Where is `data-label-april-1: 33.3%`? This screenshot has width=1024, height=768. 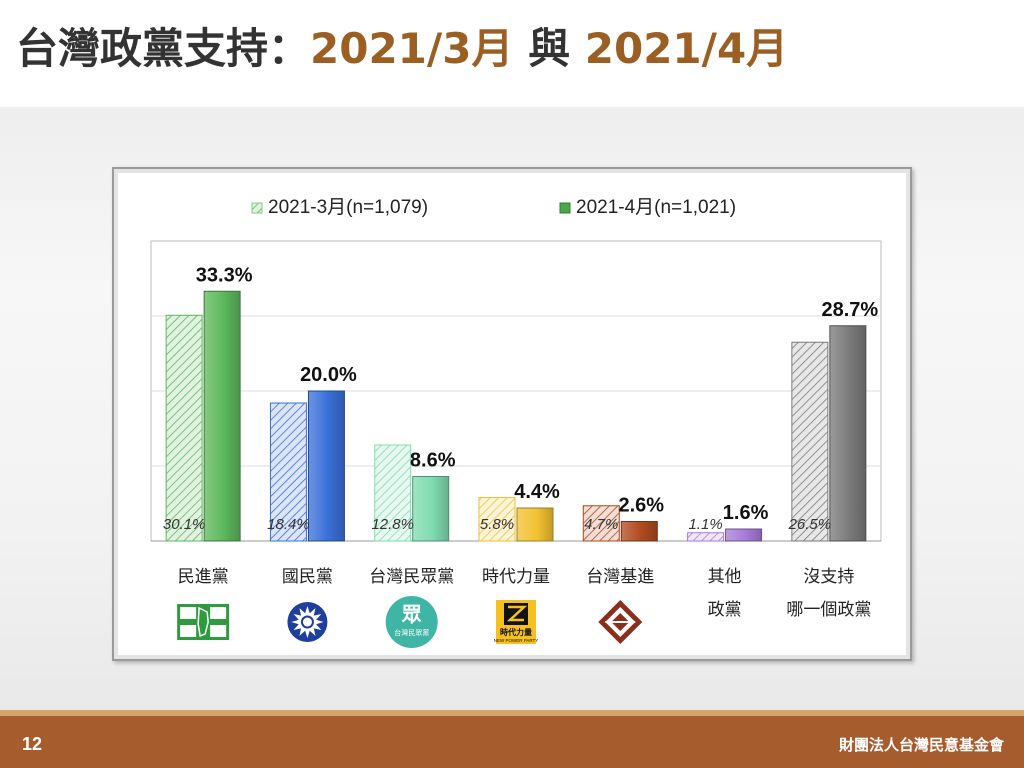 data-label-april-1: 33.3% is located at coordinates (224, 275).